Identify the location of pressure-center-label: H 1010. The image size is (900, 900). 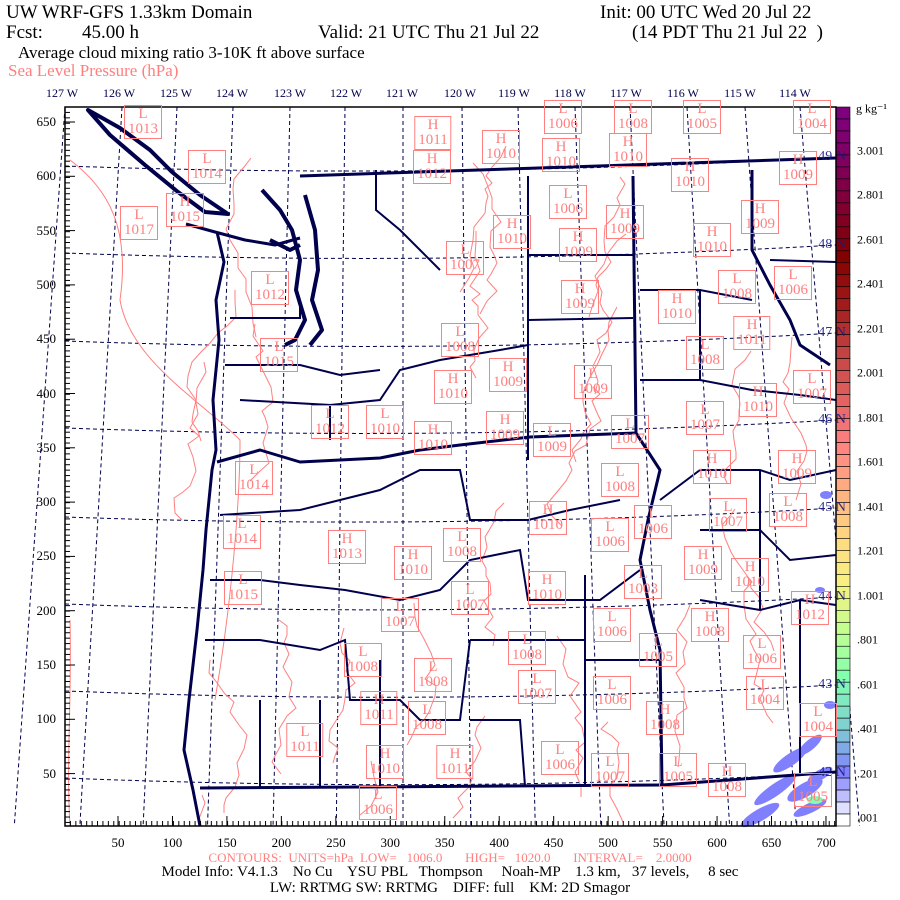
(628, 150).